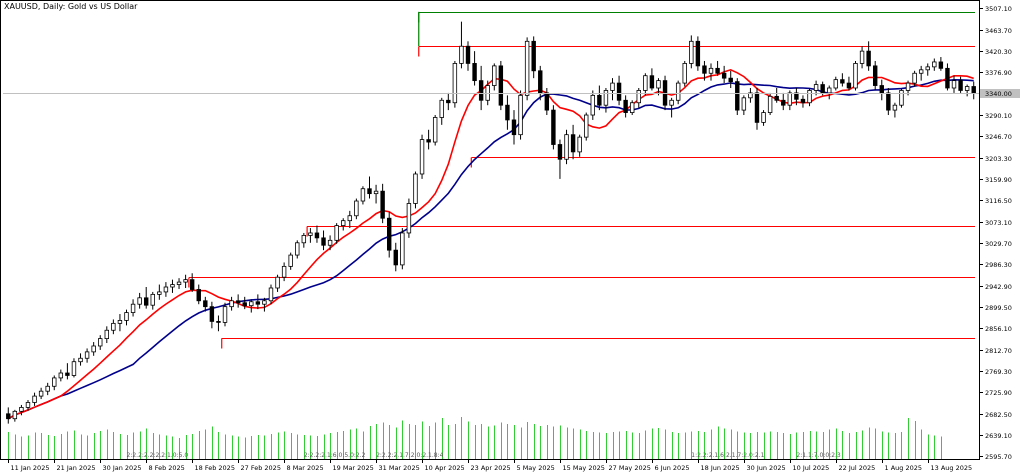  Describe the element at coordinates (998, 329) in the screenshot. I see `y-tick-label: 2856.10` at that location.